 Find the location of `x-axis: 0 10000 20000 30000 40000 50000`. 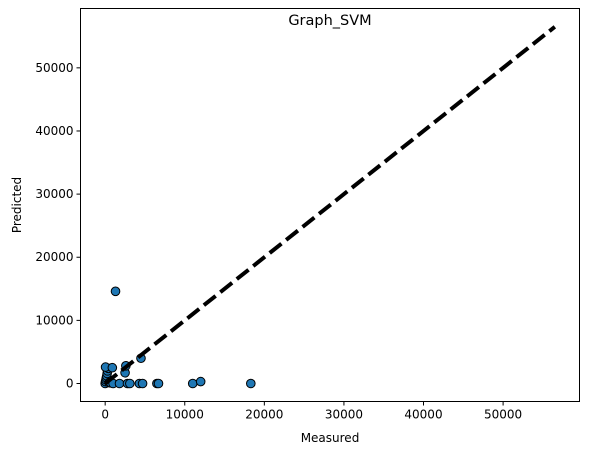

x-axis: 0 10000 20000 30000 40000 50000 is located at coordinates (311, 411).